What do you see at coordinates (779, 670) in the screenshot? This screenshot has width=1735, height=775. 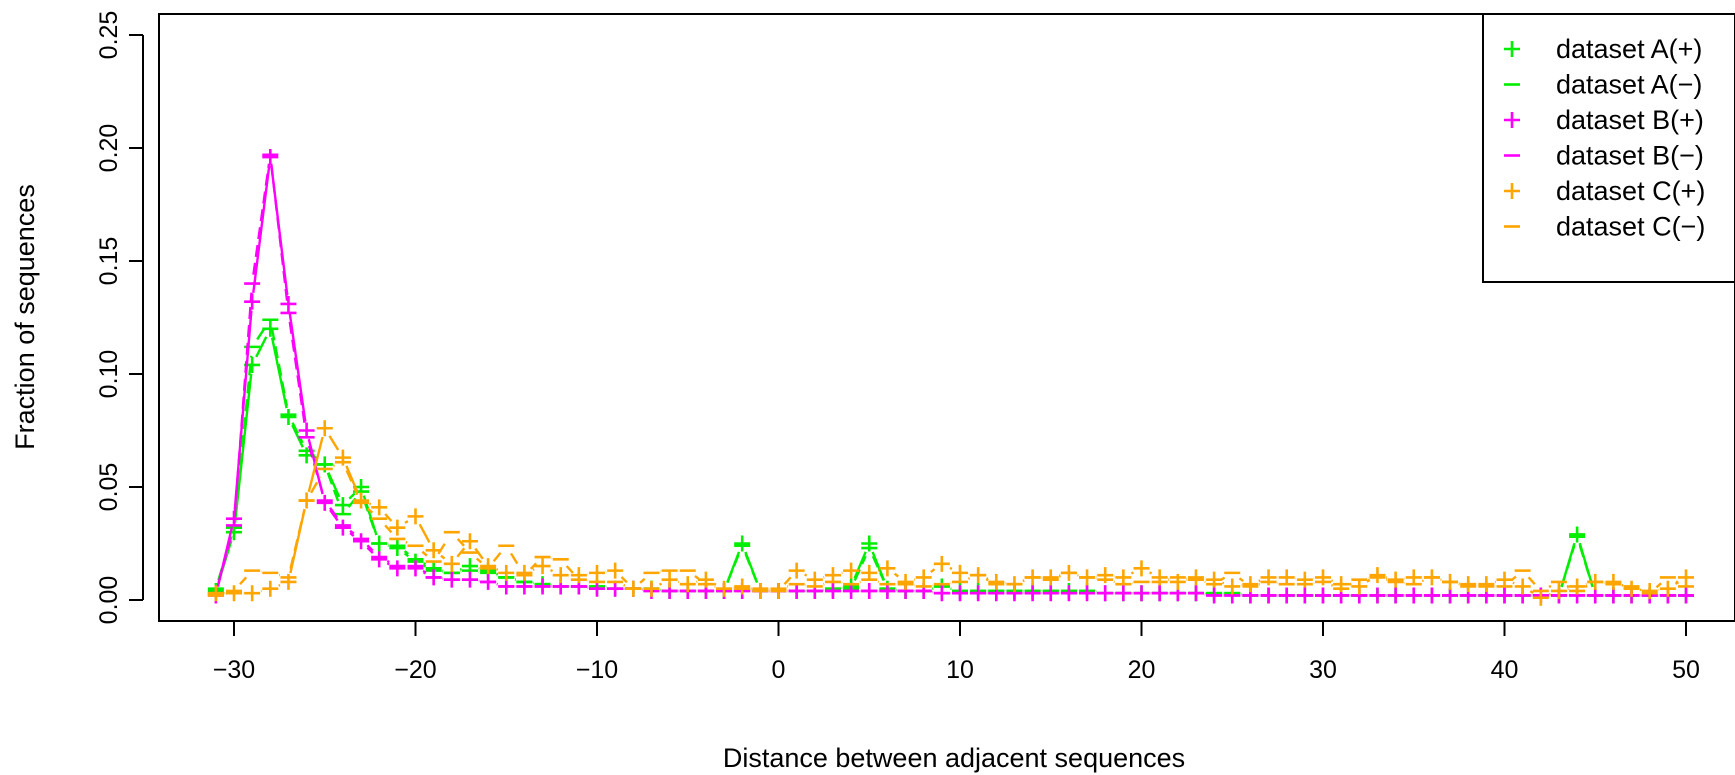 I see `x-tick-label: 0` at bounding box center [779, 670].